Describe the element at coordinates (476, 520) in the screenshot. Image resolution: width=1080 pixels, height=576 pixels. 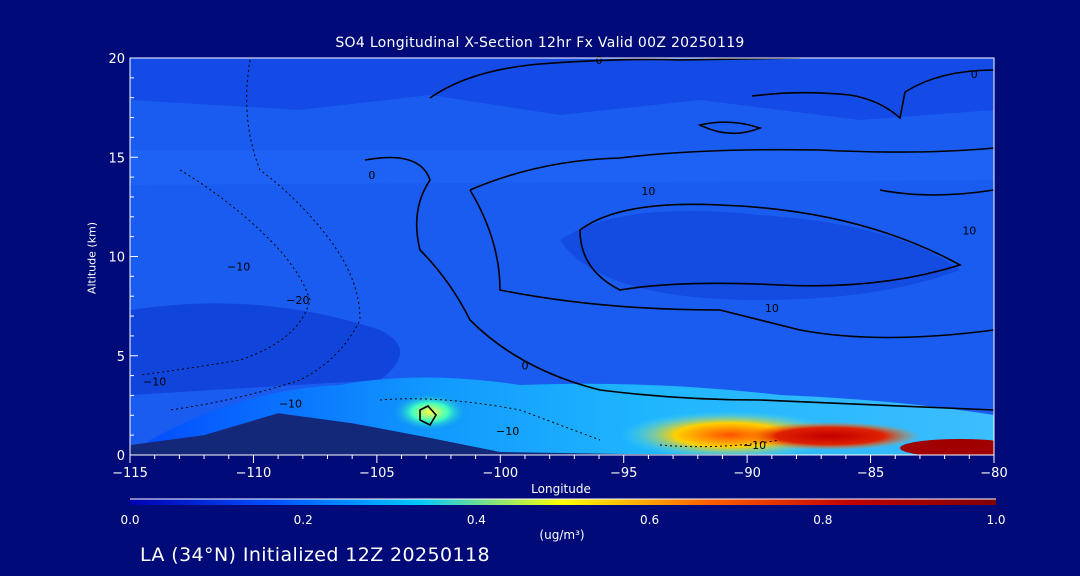
I see `colorbar-tick-label: 0.4` at that location.